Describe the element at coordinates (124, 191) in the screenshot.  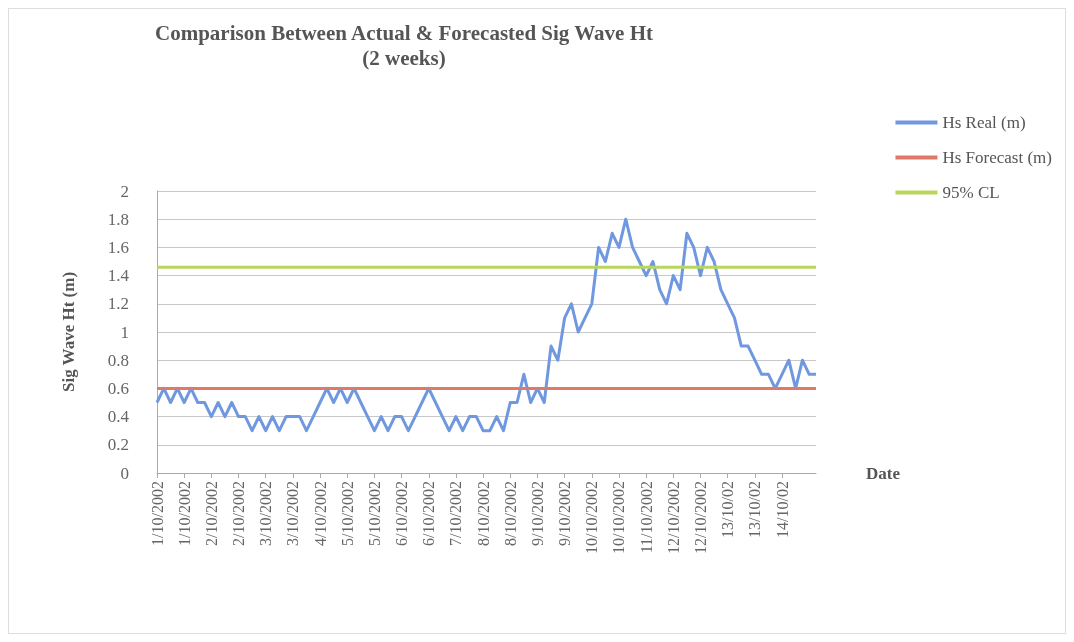
I see `y-tick-label: 2` at that location.